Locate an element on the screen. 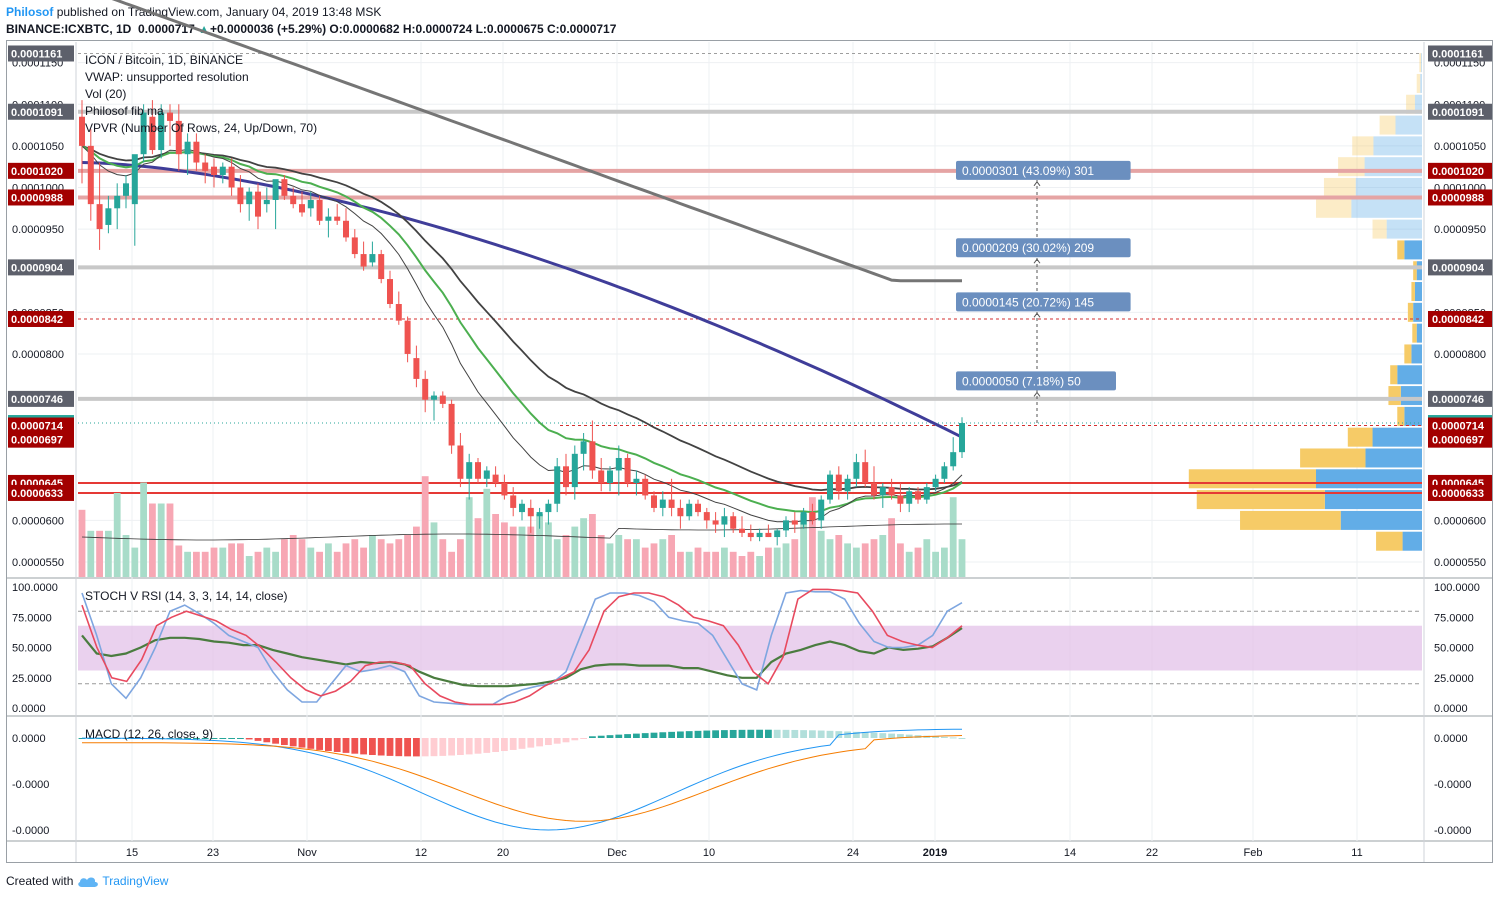 This screenshot has height=899, width=1500. left-price-badge-text: 0.0001020 is located at coordinates (37, 172).